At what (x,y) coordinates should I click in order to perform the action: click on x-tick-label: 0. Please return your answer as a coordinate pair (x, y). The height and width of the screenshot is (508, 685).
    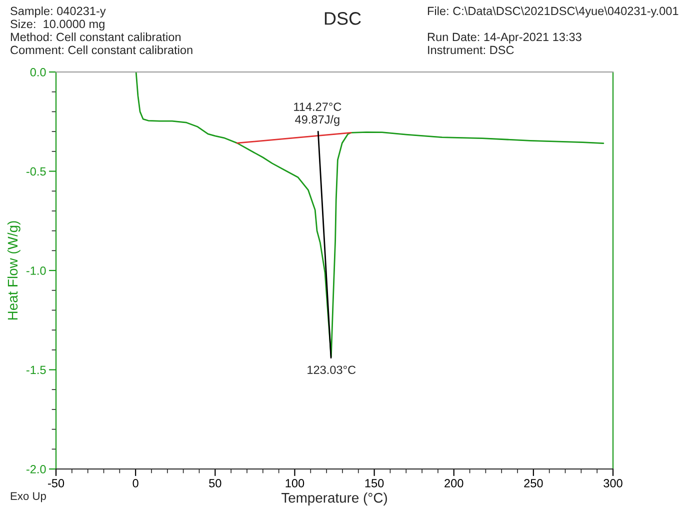
    Looking at the image, I should click on (135, 483).